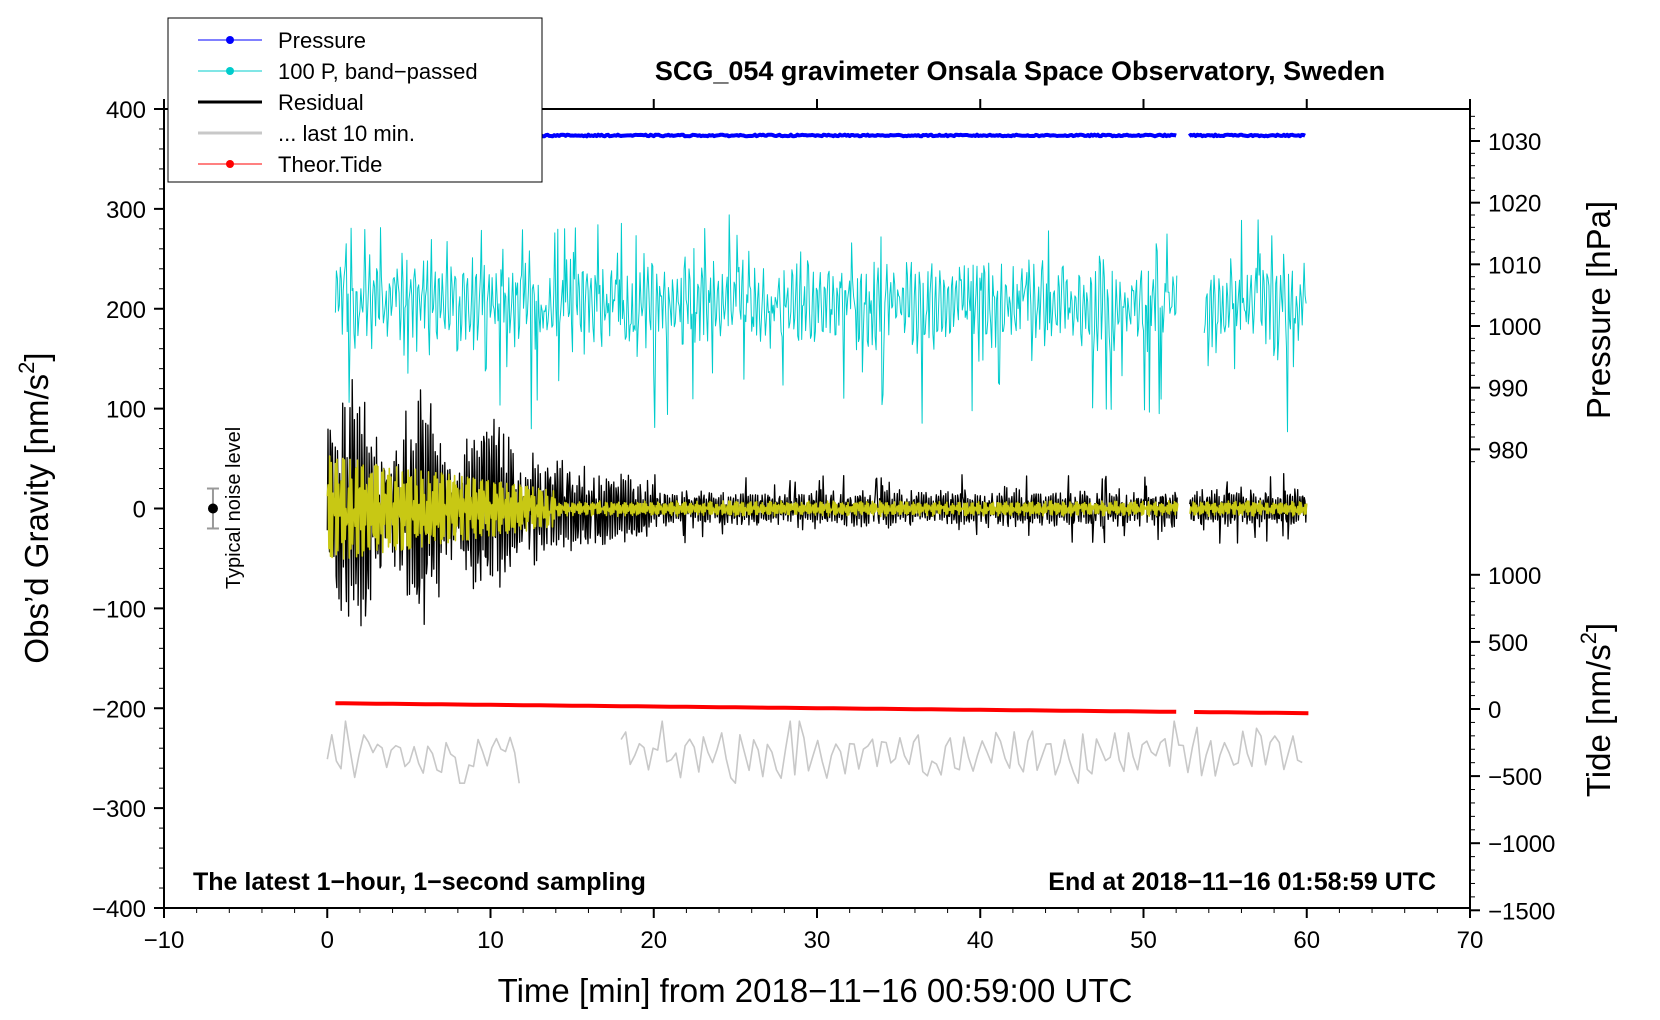 This screenshot has width=1660, height=1020. Describe the element at coordinates (1143, 940) in the screenshot. I see `x-tick-label: 50` at that location.